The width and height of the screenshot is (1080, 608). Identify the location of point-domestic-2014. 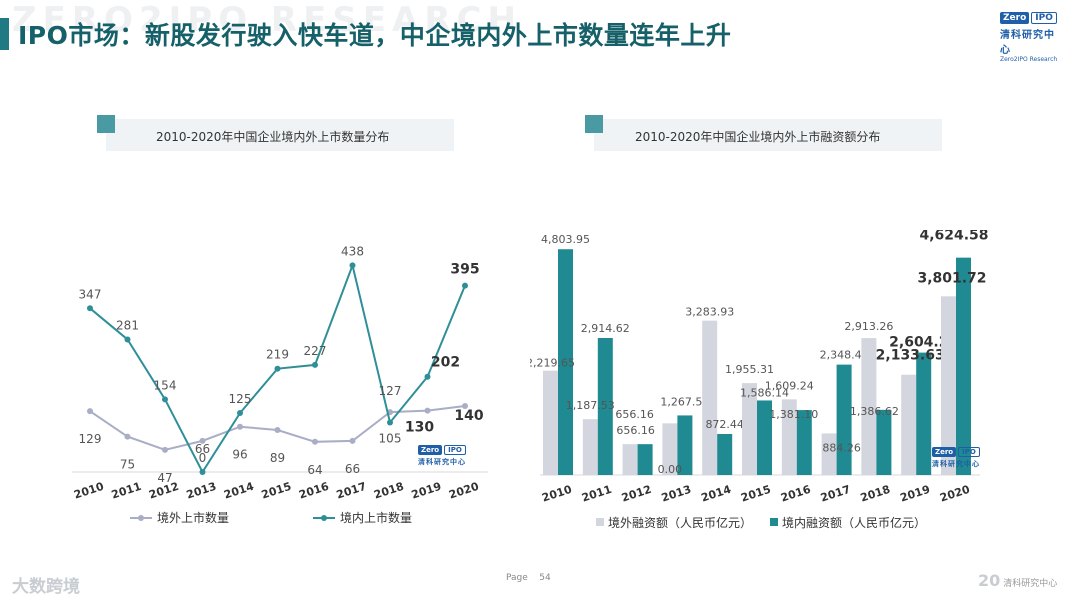
(240, 413).